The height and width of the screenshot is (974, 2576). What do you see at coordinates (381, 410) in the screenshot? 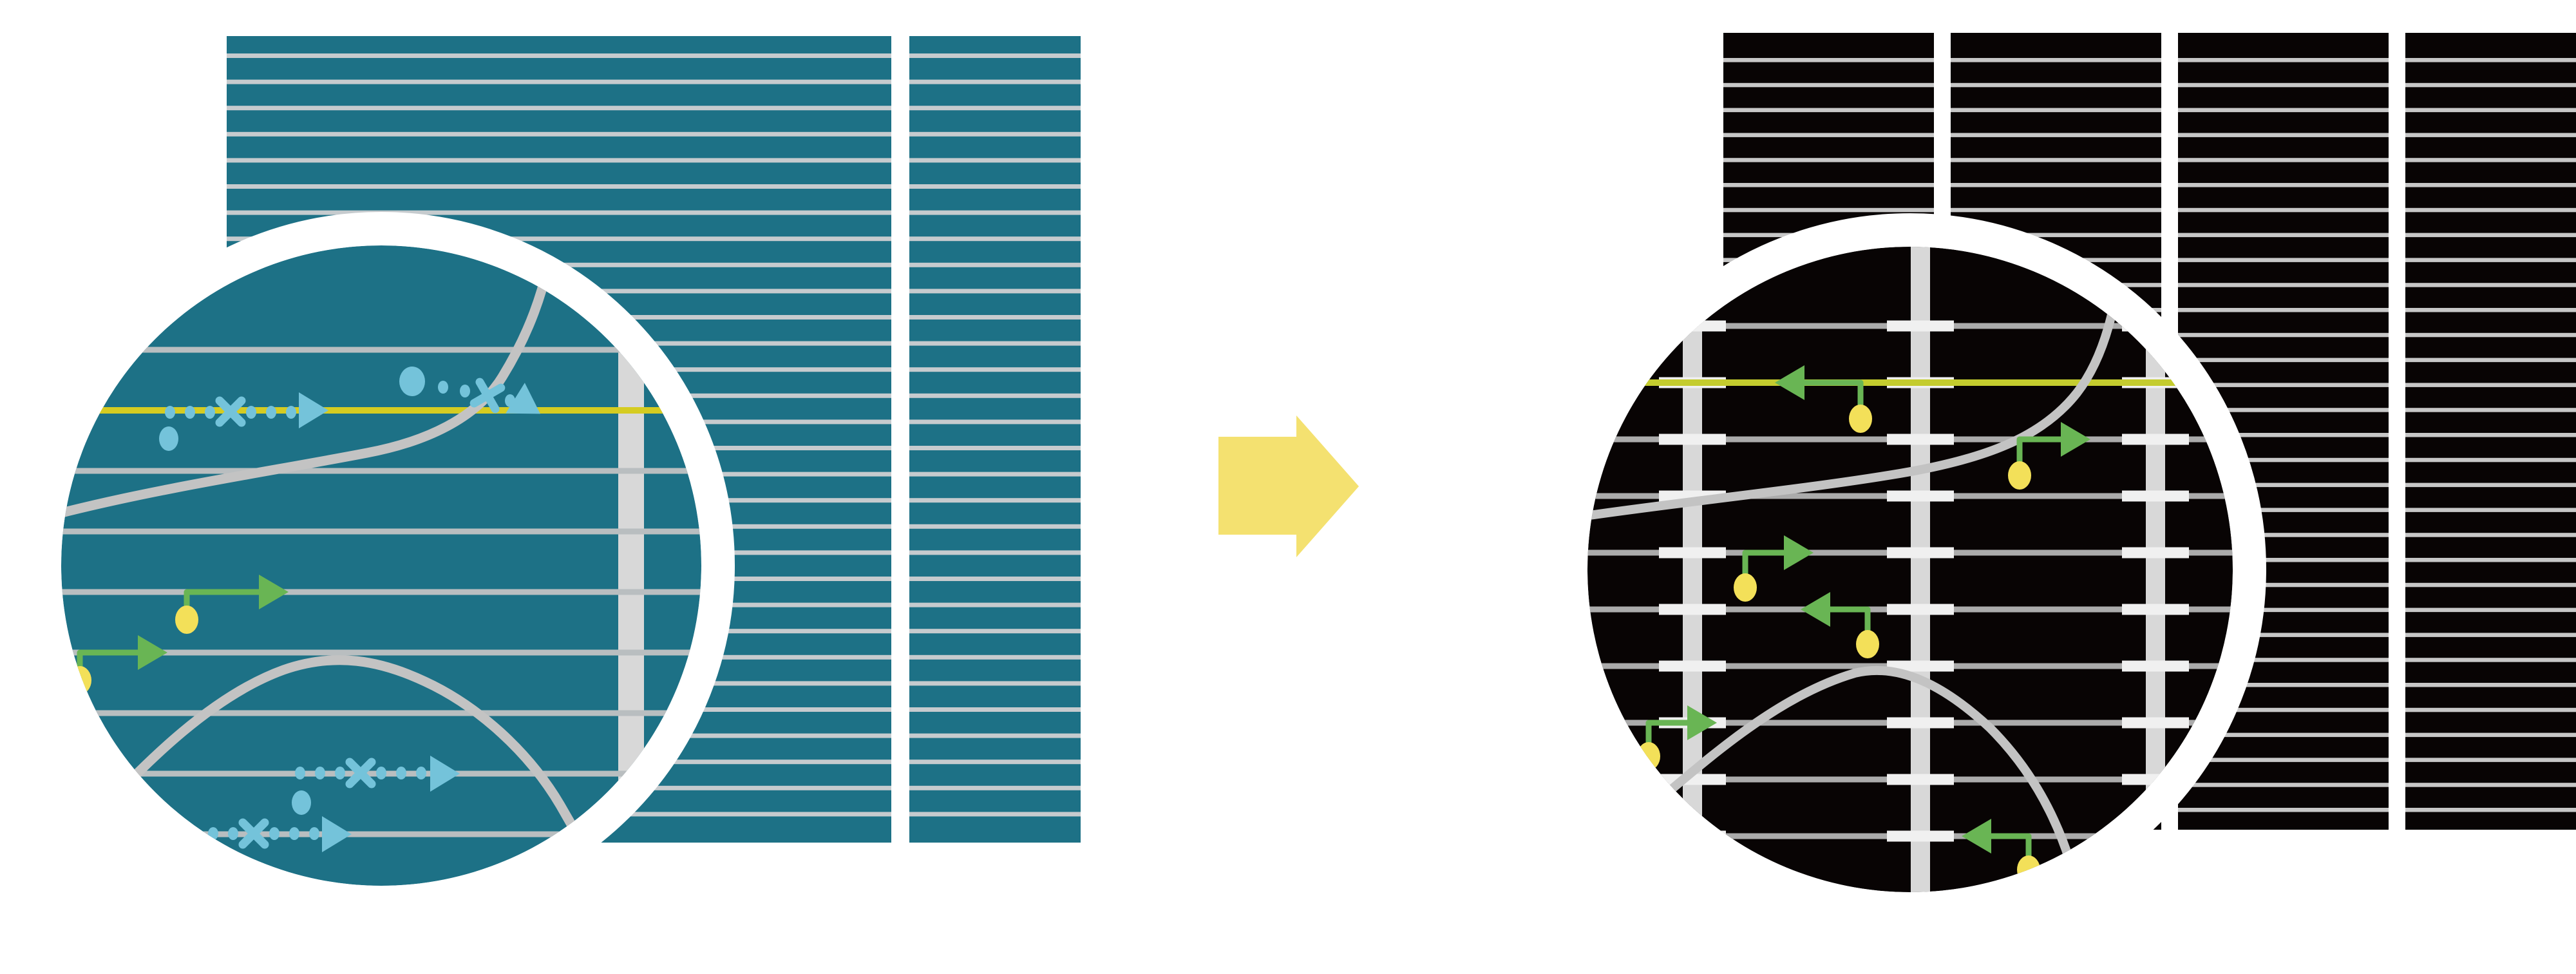
I see `yellow-finger-line` at bounding box center [381, 410].